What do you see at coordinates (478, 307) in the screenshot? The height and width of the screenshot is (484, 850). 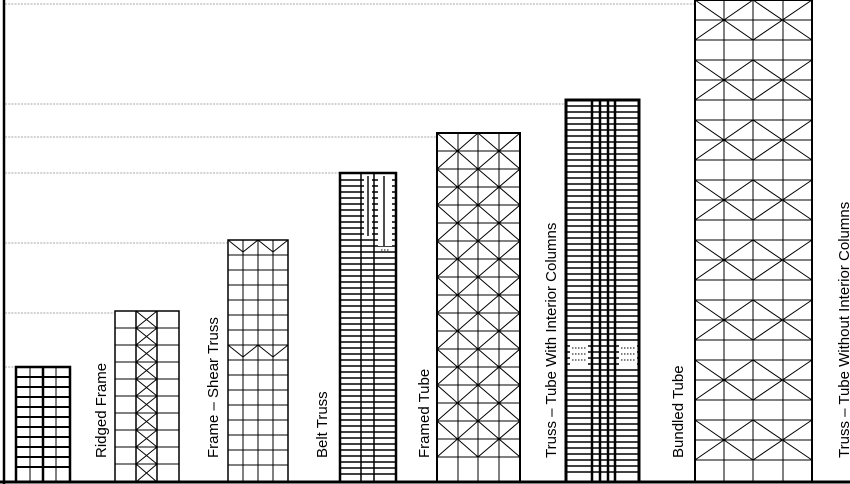 I see `building-framed-tube` at bounding box center [478, 307].